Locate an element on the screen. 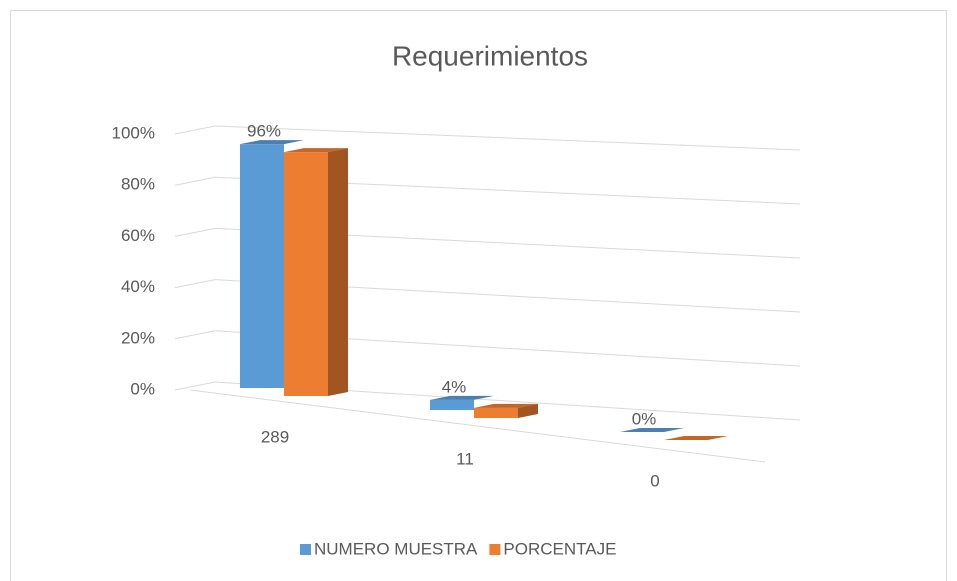 This screenshot has width=957, height=581. y-tick-label: 0% is located at coordinates (142, 388).